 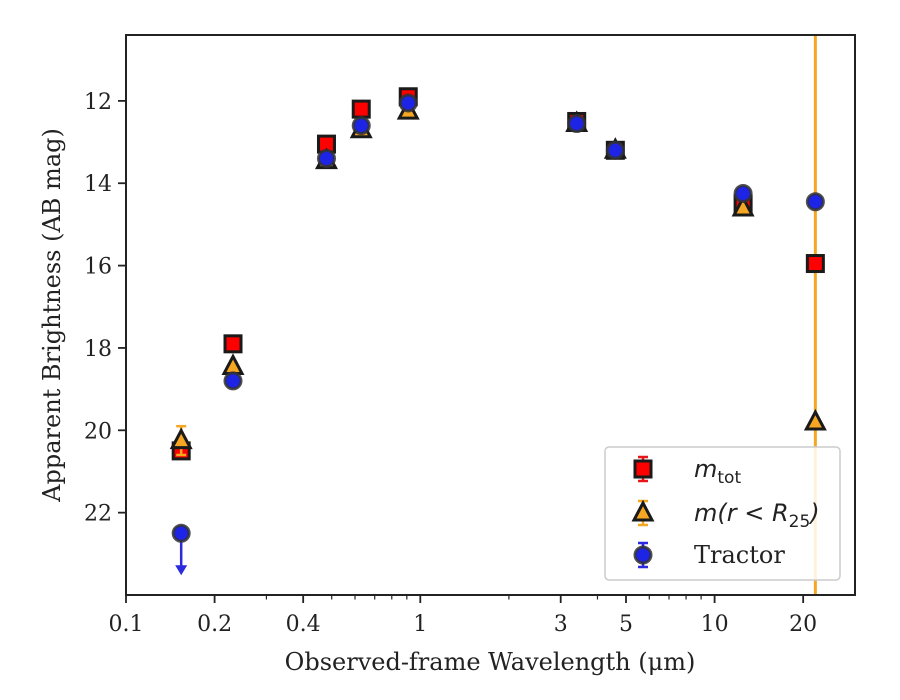 I want to click on x-tick-label: 10, so click(x=715, y=624).